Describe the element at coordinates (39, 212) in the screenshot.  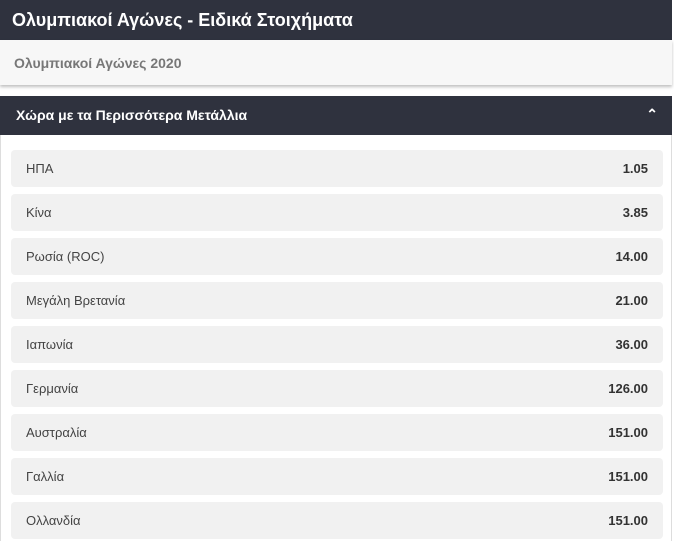
I see `selection-name: Κίνα` at that location.